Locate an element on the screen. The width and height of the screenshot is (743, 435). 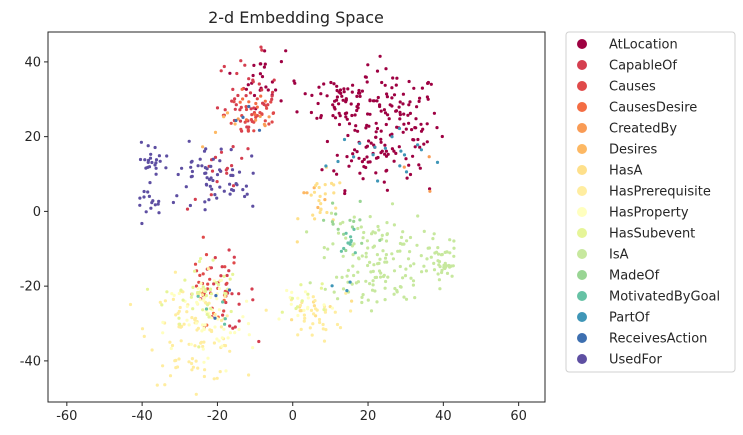
legend-label: IsA is located at coordinates (619, 255).